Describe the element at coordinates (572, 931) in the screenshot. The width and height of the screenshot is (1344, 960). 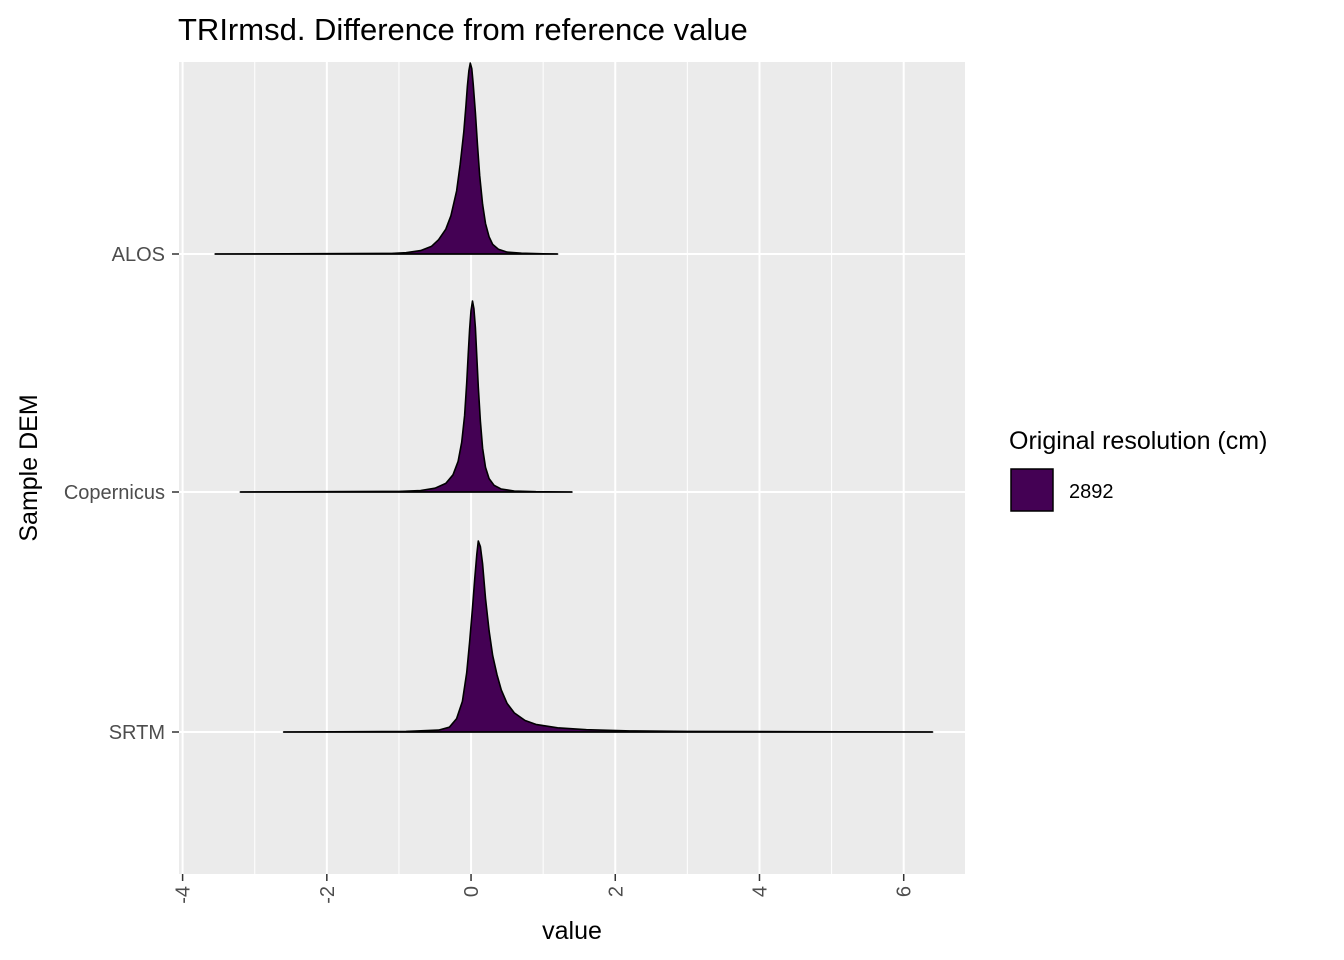
I see `x-axis-title: value` at that location.